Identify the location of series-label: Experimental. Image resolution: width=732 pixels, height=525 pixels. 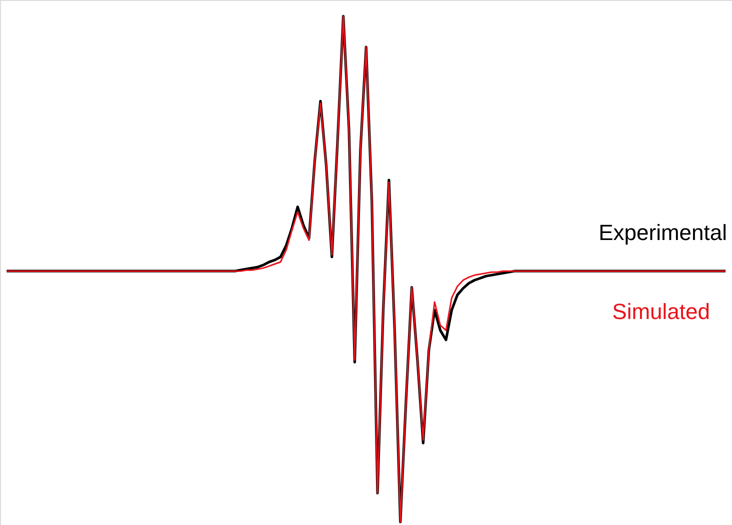
(662, 232).